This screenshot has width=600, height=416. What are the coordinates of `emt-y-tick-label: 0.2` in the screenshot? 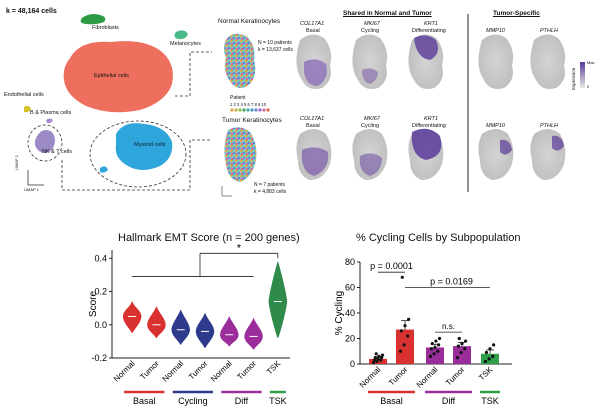 It's located at (100, 292).